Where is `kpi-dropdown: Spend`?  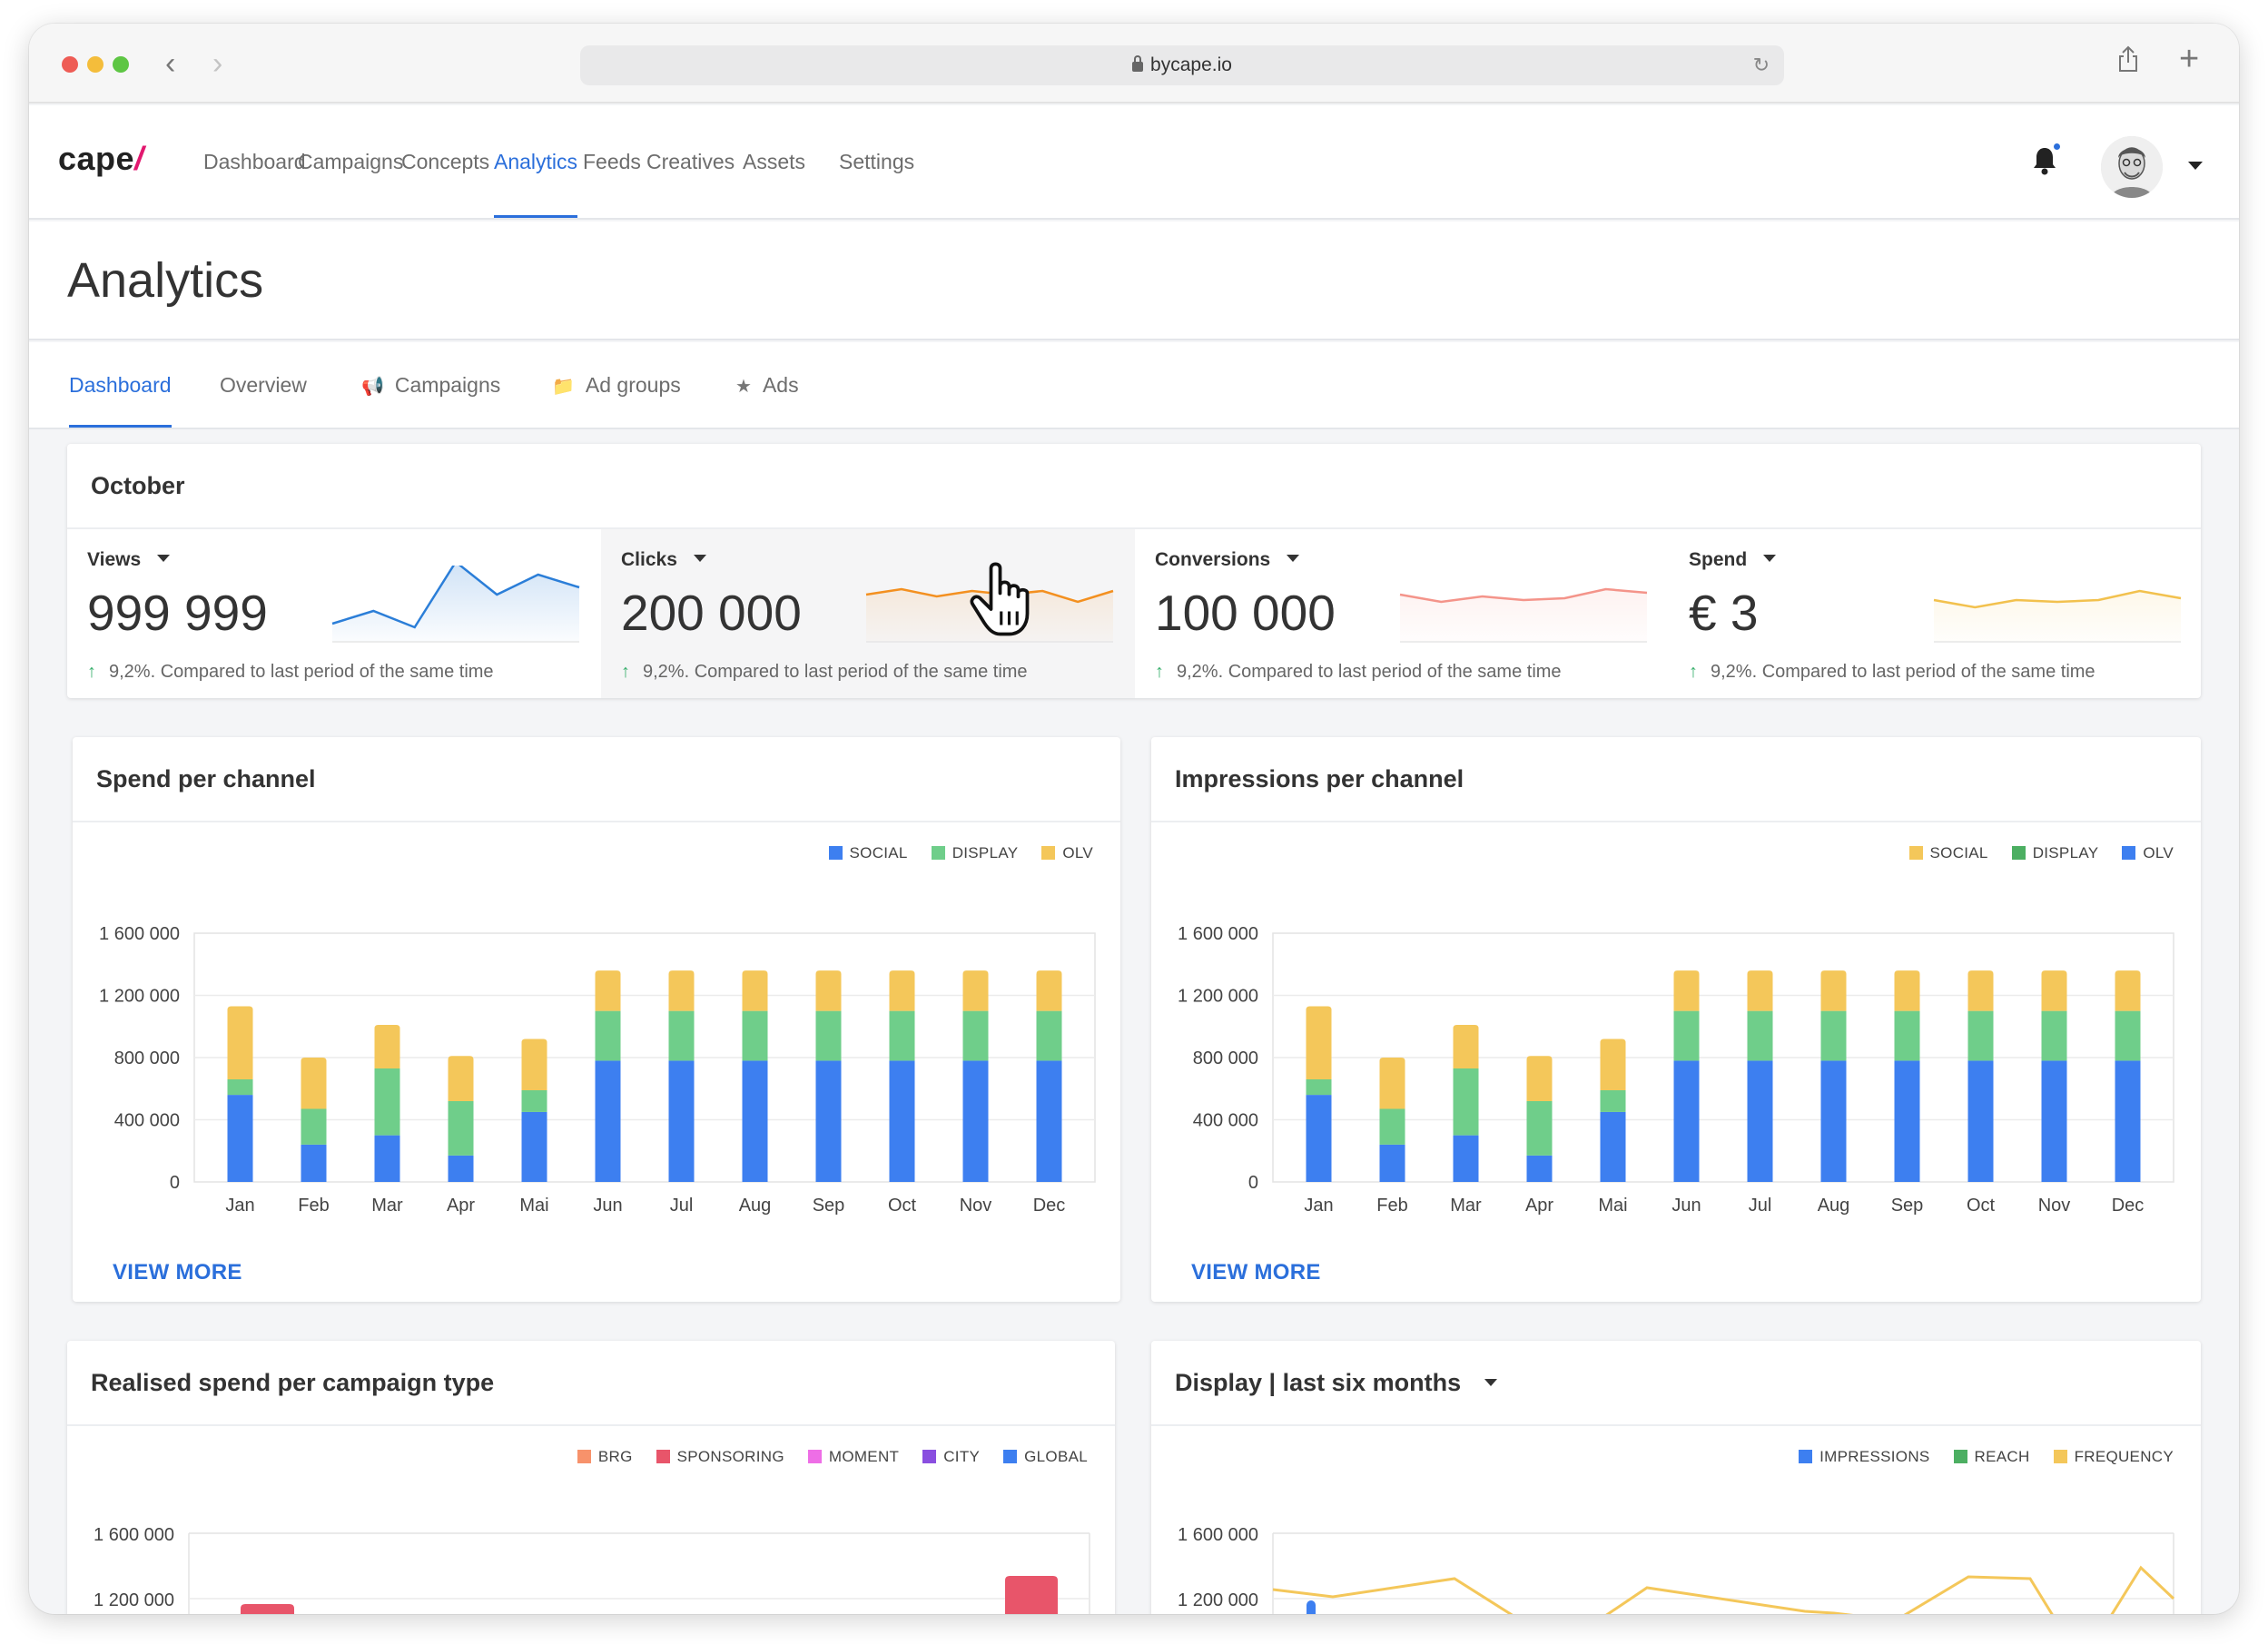
kpi-dropdown: Spend is located at coordinates (1733, 560).